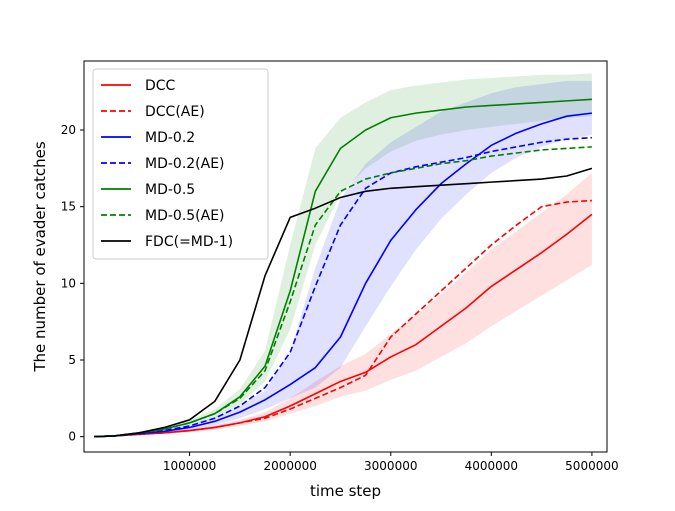  Describe the element at coordinates (40, 256) in the screenshot. I see `y-axis-label: The number of evader catches` at that location.